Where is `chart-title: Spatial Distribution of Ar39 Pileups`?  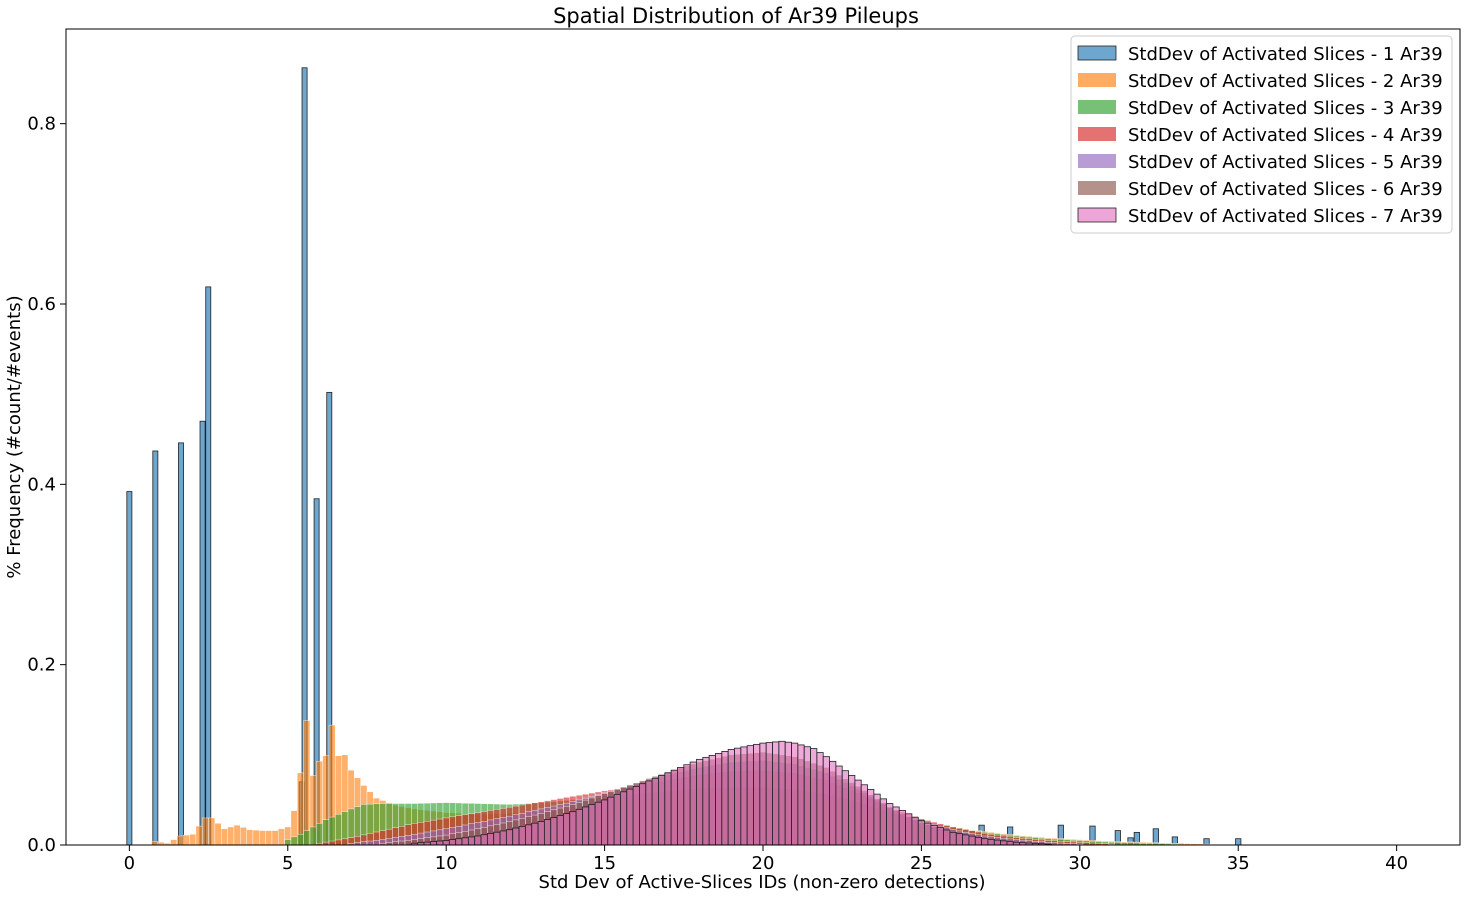
chart-title: Spatial Distribution of Ar39 Pileups is located at coordinates (736, 16).